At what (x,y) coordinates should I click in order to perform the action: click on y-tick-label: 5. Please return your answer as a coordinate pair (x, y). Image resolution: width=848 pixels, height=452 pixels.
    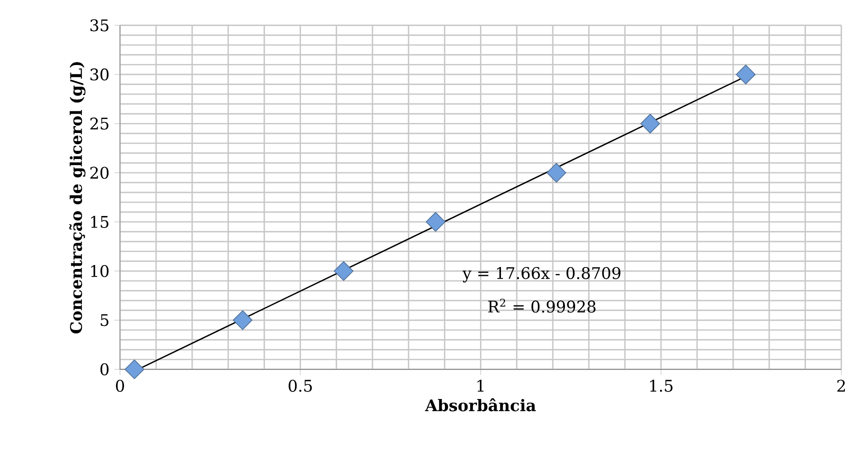
    Looking at the image, I should click on (104, 320).